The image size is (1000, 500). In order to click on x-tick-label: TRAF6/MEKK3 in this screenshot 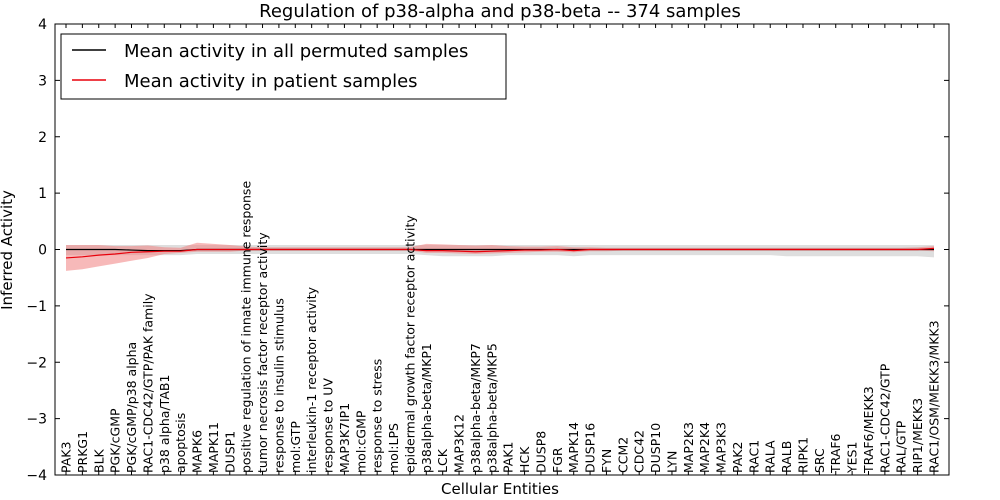, I will do `click(868, 430)`.